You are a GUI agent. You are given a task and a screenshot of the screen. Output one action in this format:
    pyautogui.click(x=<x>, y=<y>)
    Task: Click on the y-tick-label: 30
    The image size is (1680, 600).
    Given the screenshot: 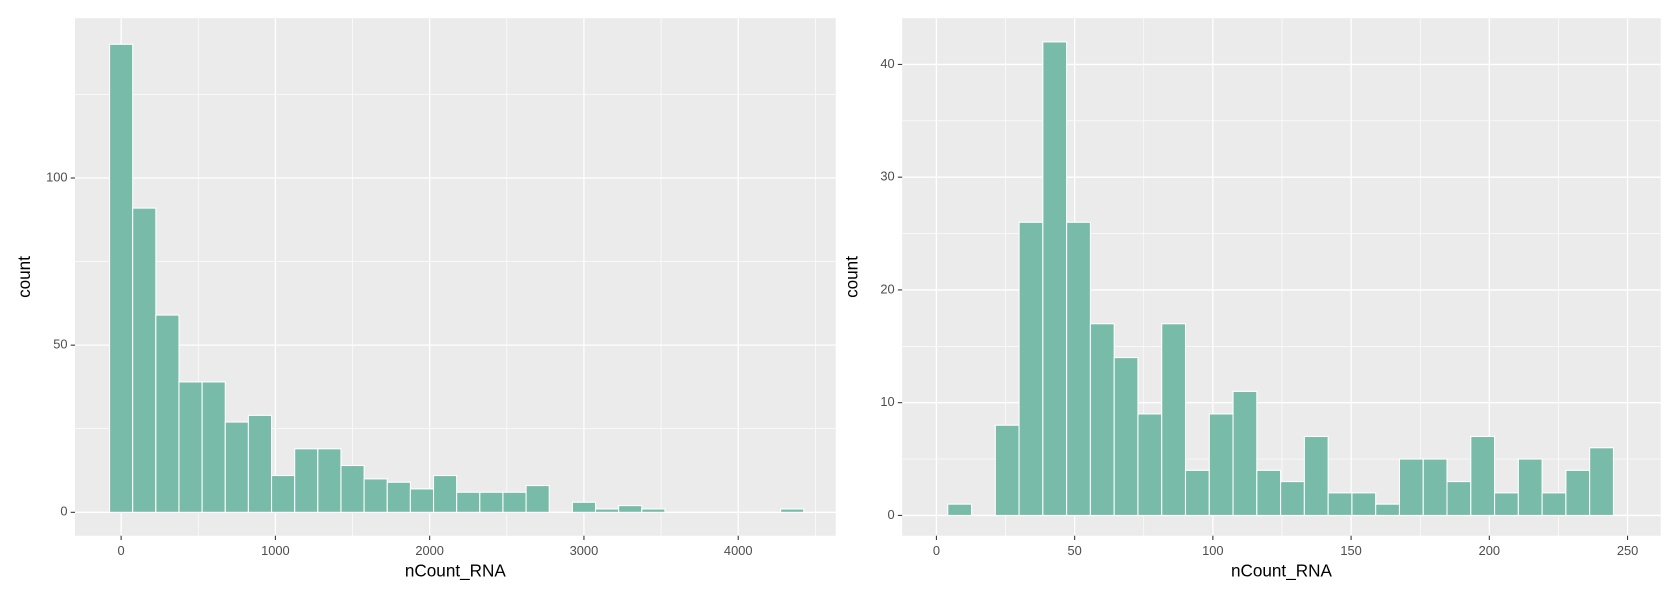 What is the action you would take?
    pyautogui.click(x=887, y=176)
    